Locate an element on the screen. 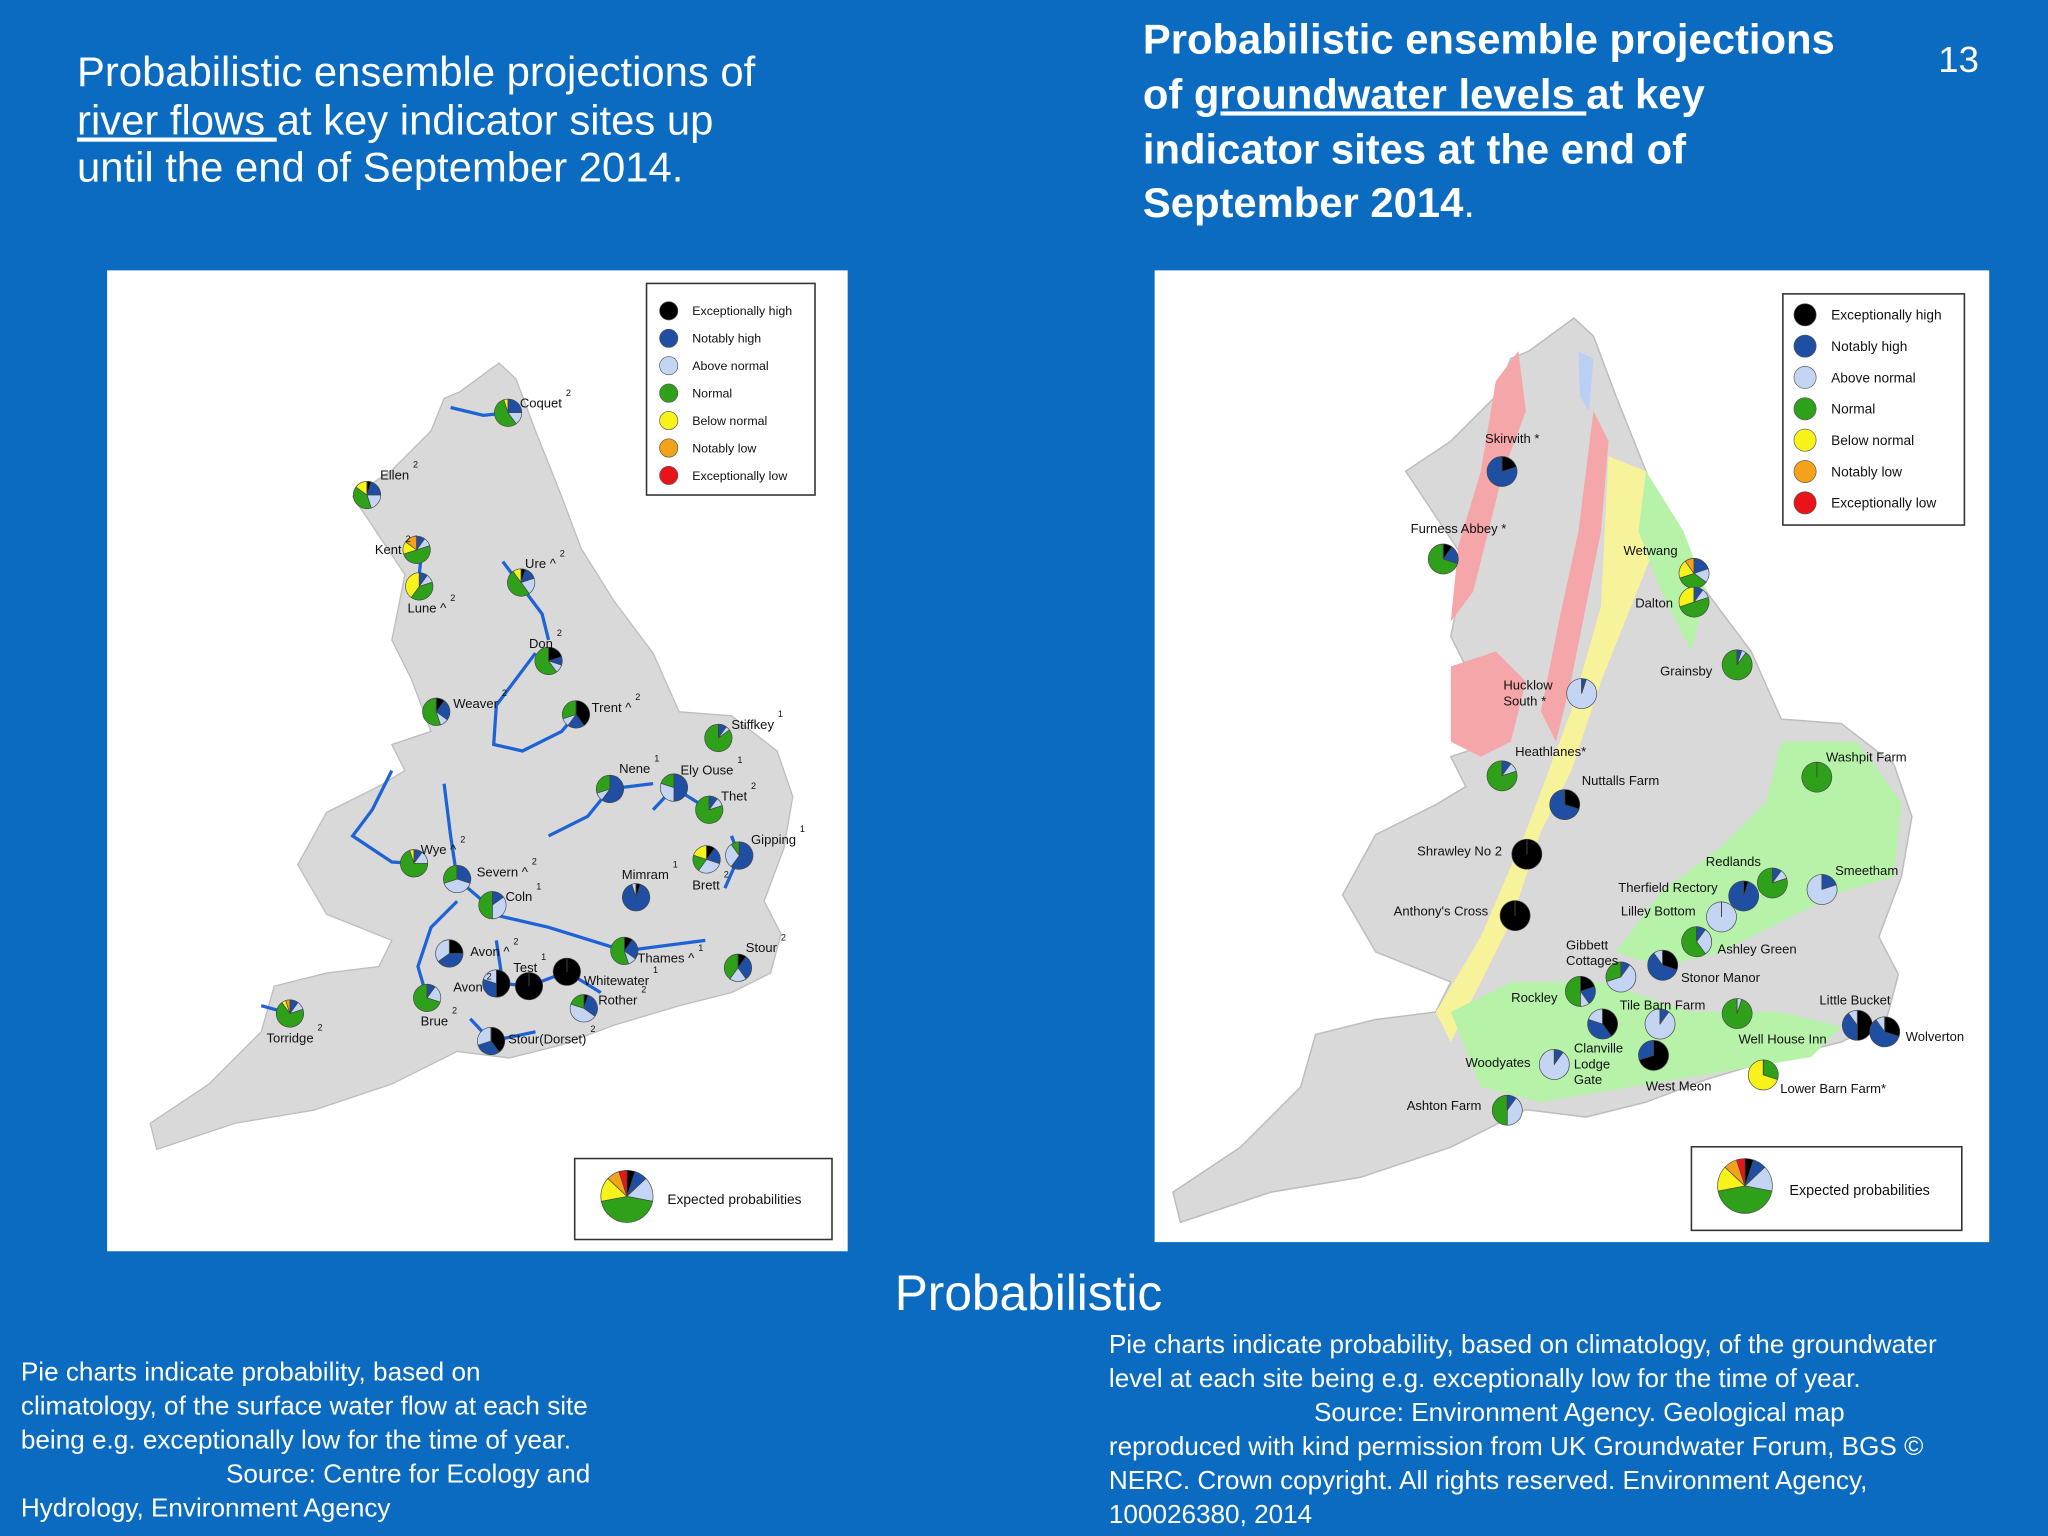 This screenshot has width=2048, height=1536. site-label: Heathlanes* is located at coordinates (1550, 751).